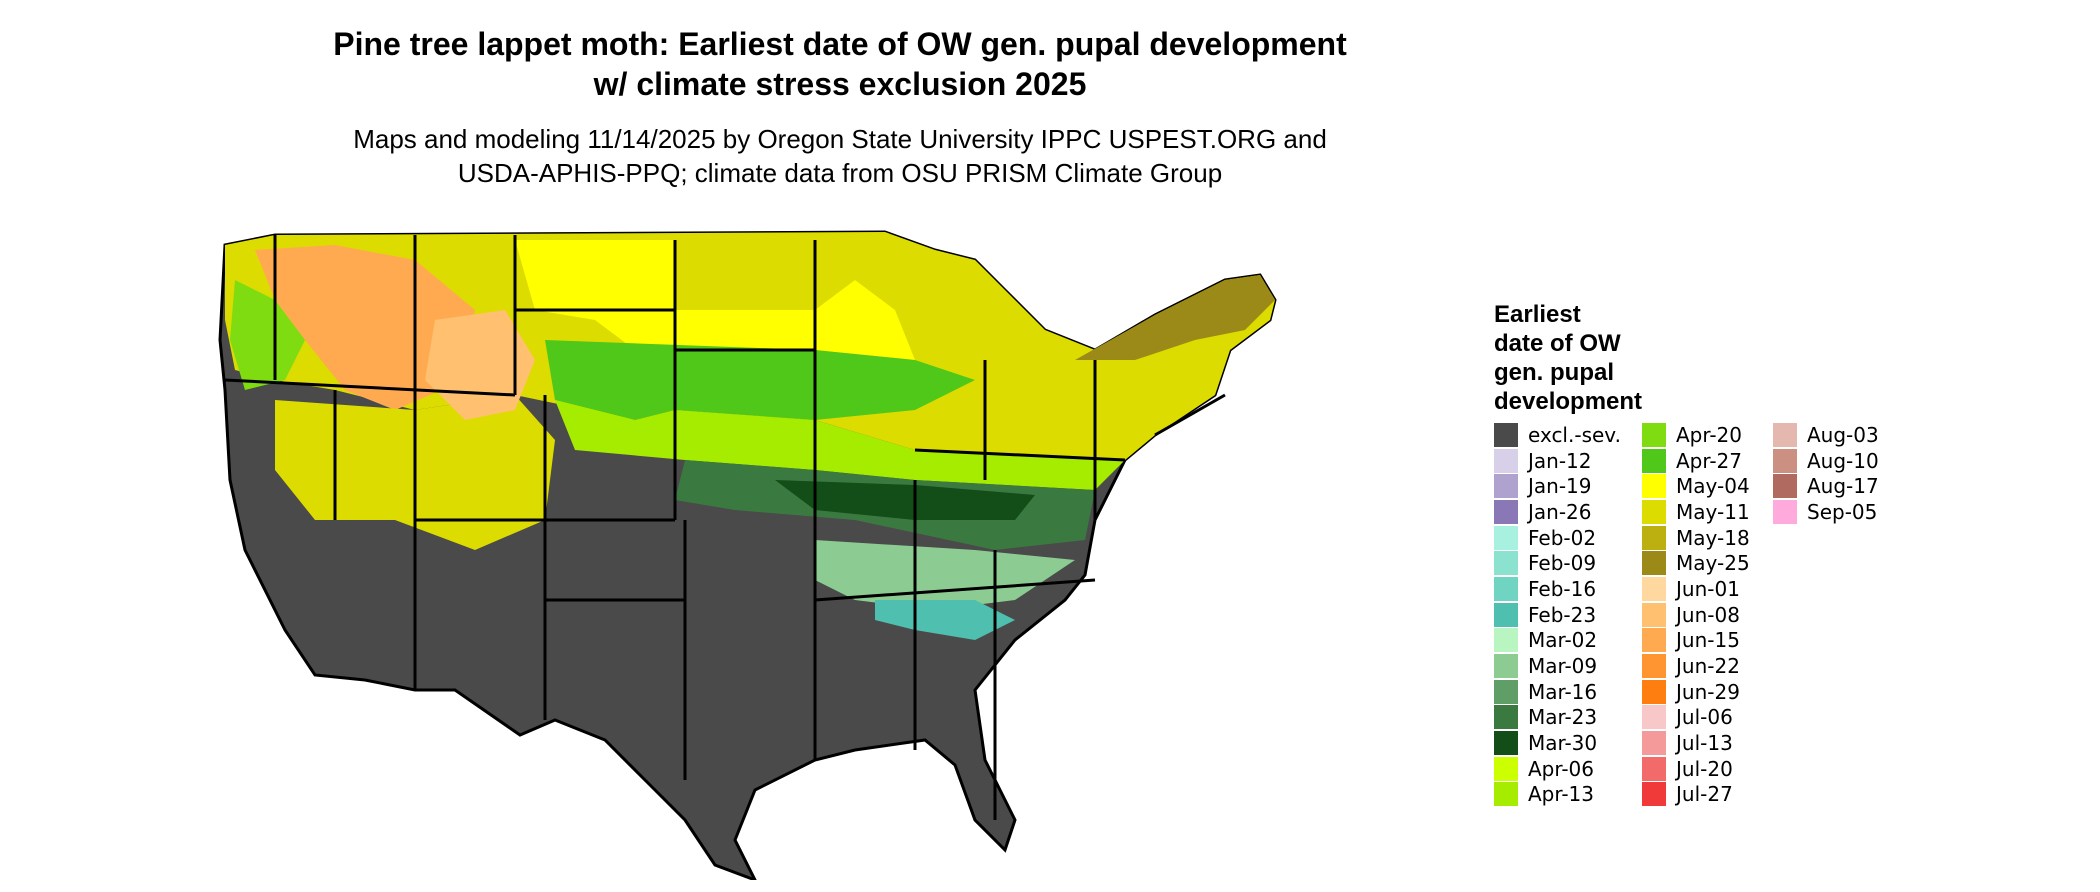 This screenshot has height=892, width=2100. I want to click on legend-label: Jan-19, so click(1560, 486).